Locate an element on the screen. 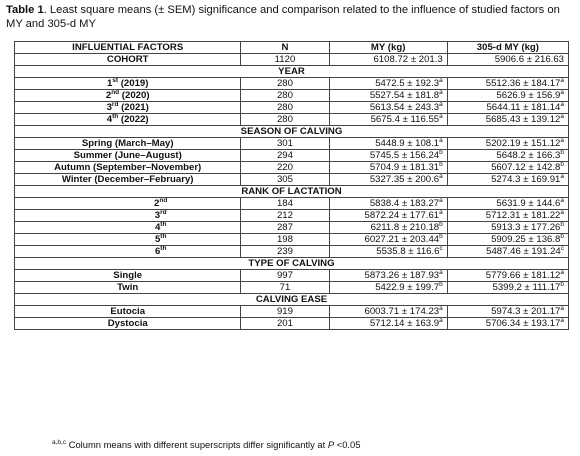  row-my305-value: 5648.2 ± 166.3 is located at coordinates (528, 155).